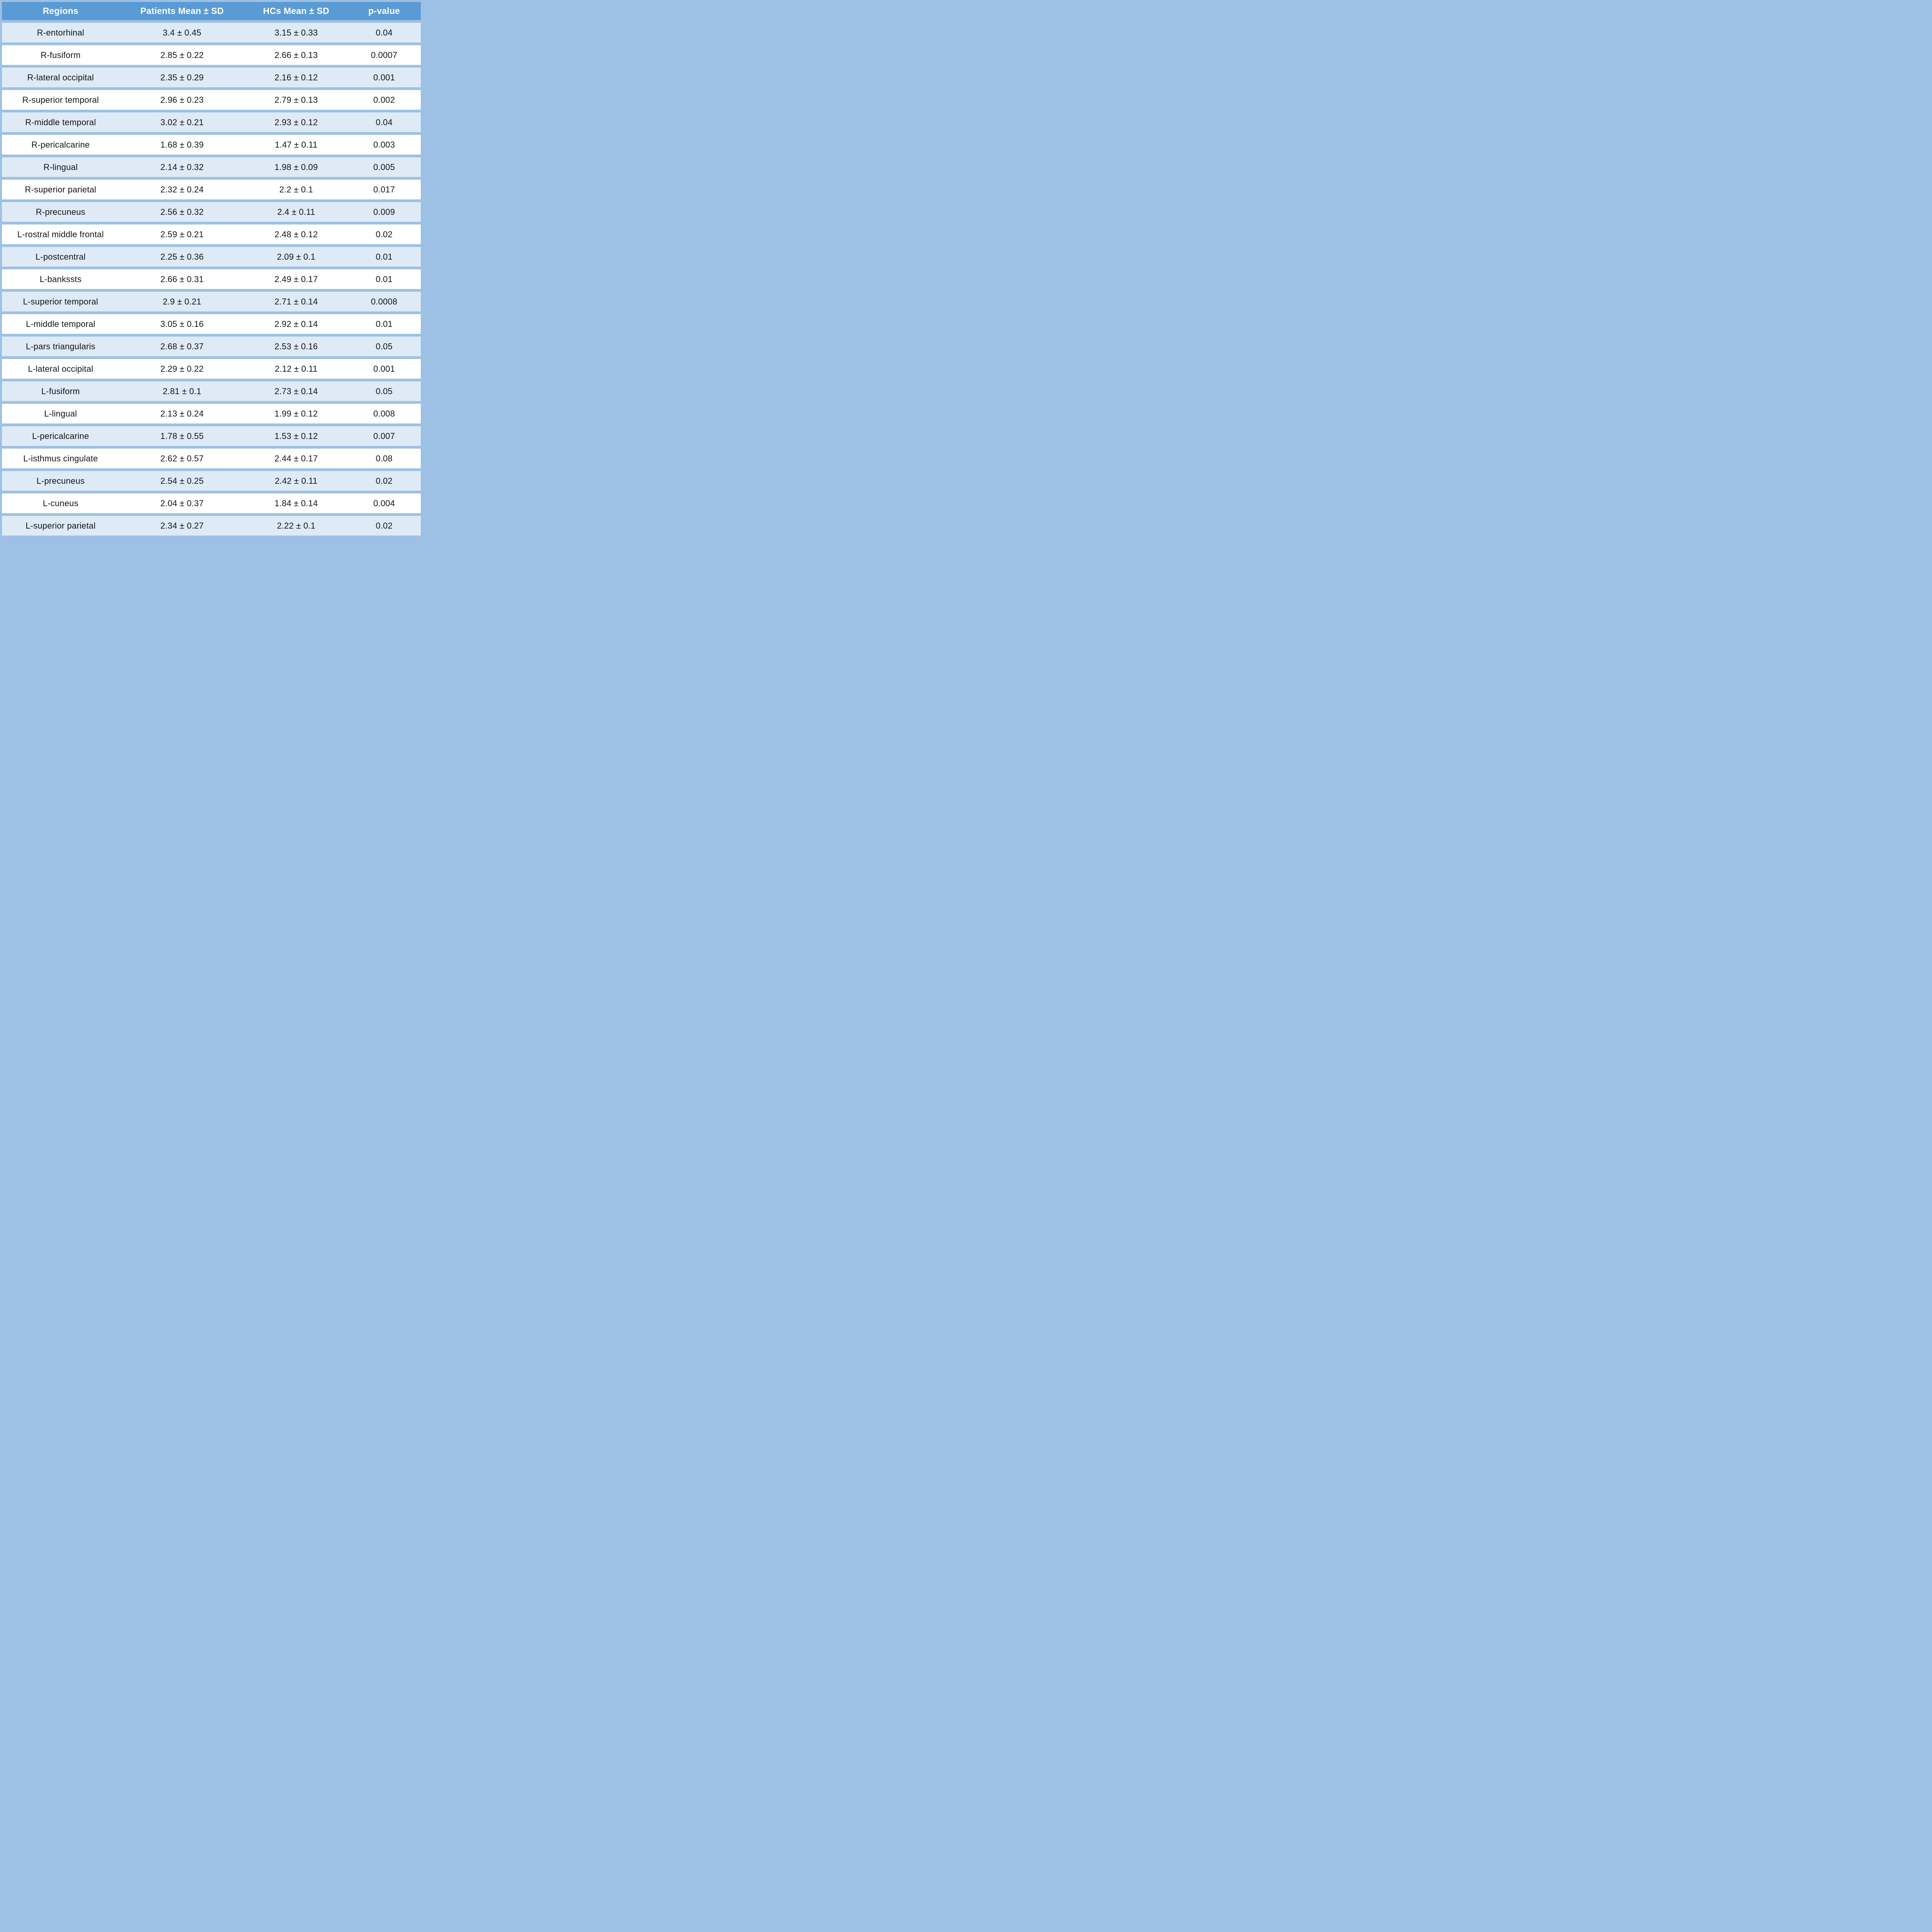  What do you see at coordinates (384, 144) in the screenshot?
I see `pvalue-cell: 0.003` at bounding box center [384, 144].